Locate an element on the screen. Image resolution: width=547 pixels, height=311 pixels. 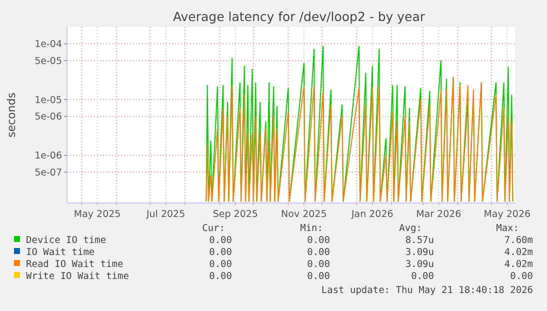
text: Last update: Thu May 21 18:40:18 2026 is located at coordinates (427, 290).